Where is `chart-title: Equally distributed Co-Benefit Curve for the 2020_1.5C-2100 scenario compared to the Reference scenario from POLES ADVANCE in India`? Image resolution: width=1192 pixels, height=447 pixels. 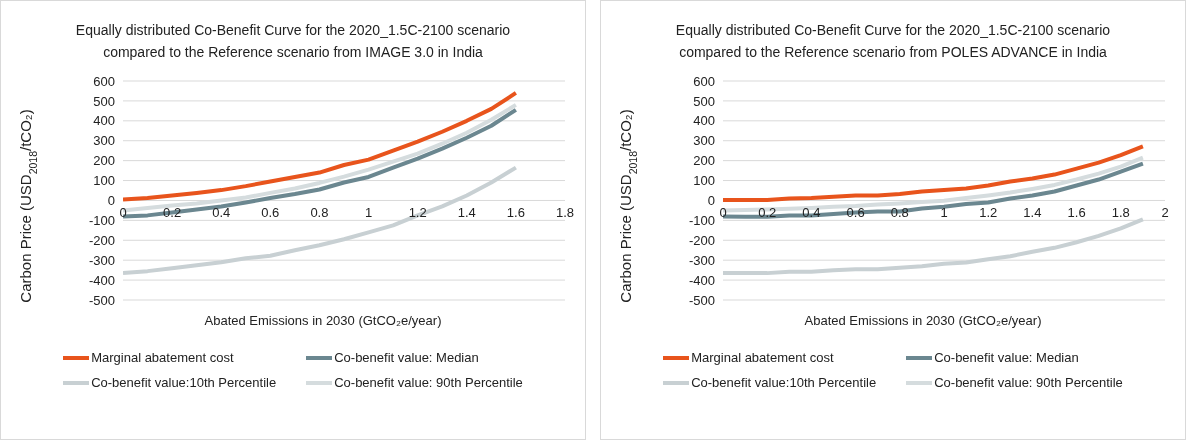 chart-title: Equally distributed Co-Benefit Curve for the 2020_1.5C-2100 scenario compared to the Reference scenario from POLES ADVANCE in India is located at coordinates (893, 41).